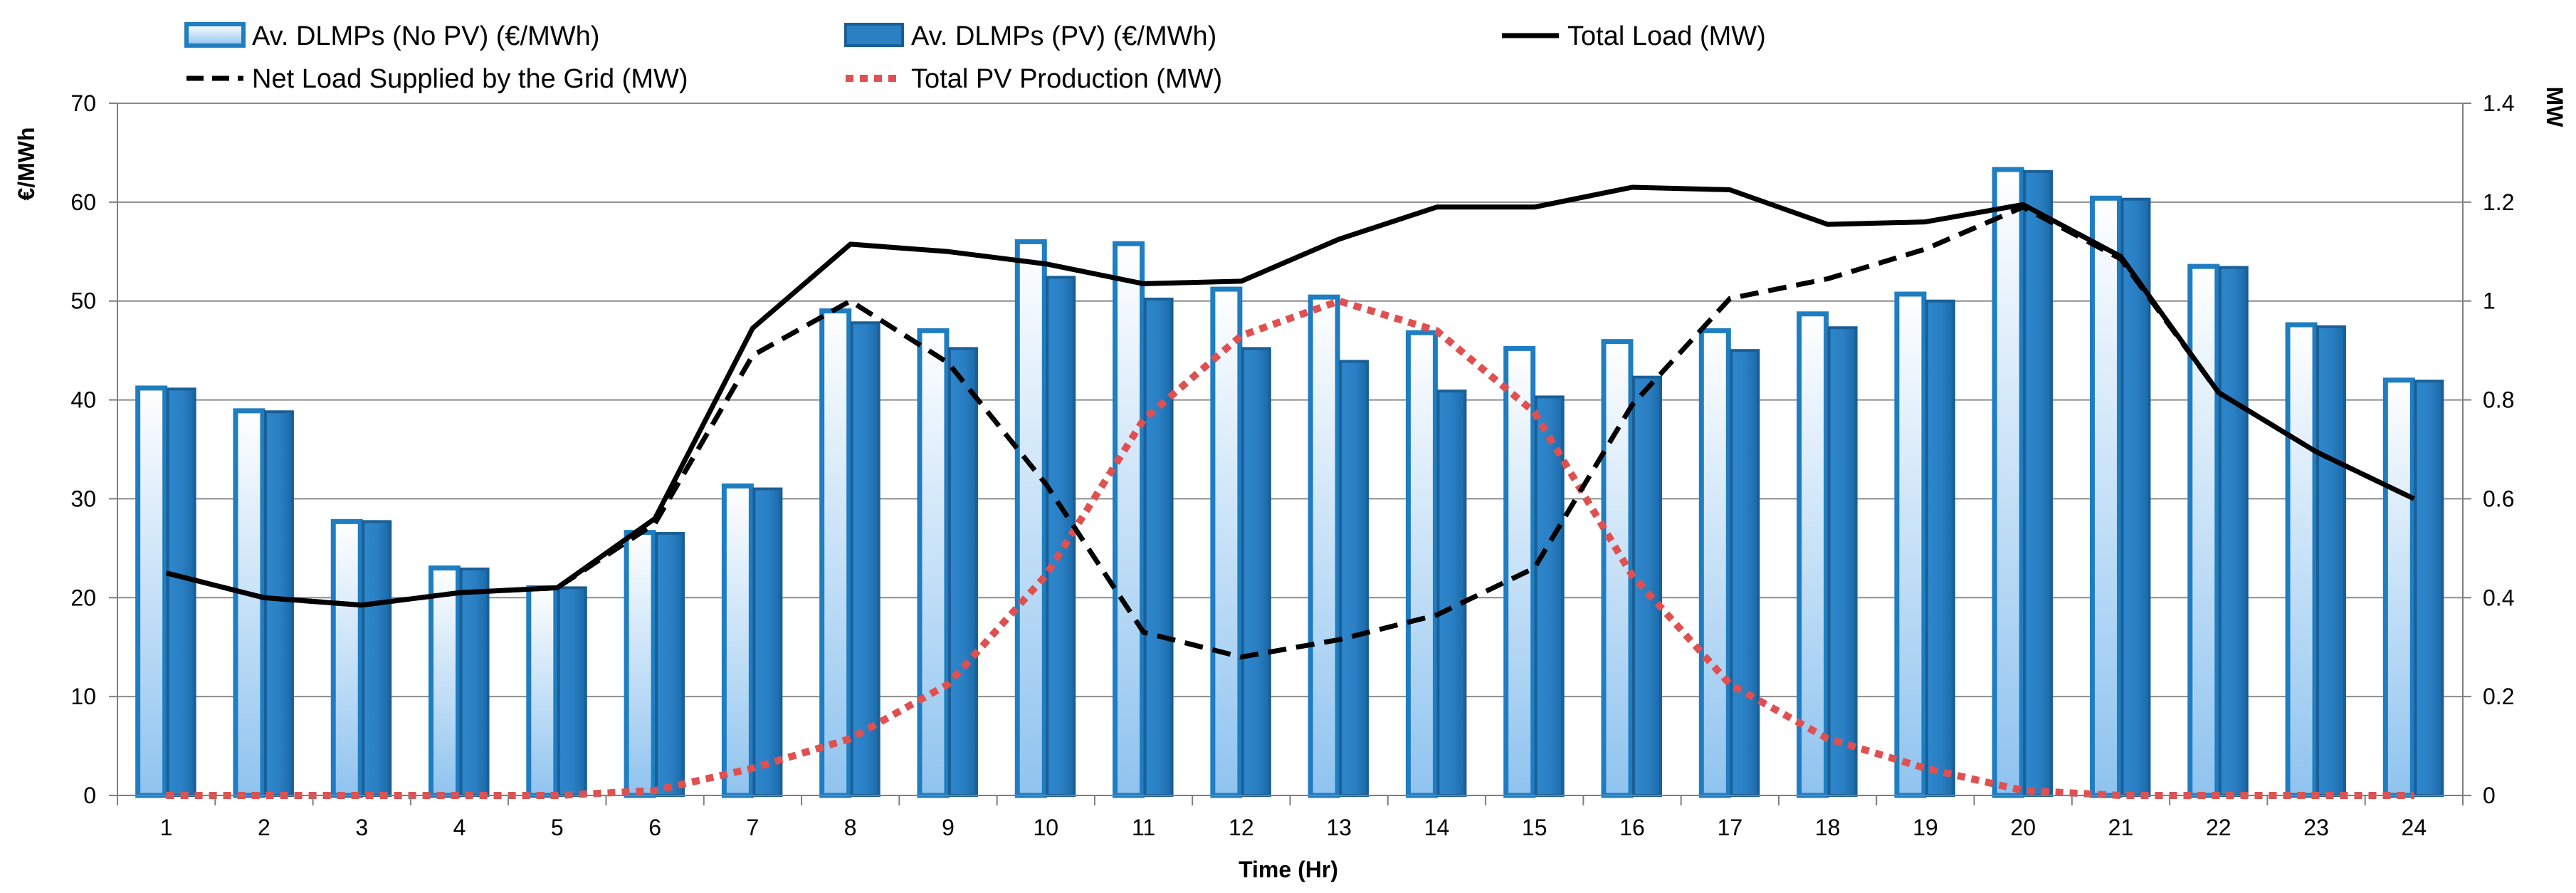 This screenshot has width=2576, height=893. What do you see at coordinates (89, 795) in the screenshot?
I see `y-tick-label: 0` at bounding box center [89, 795].